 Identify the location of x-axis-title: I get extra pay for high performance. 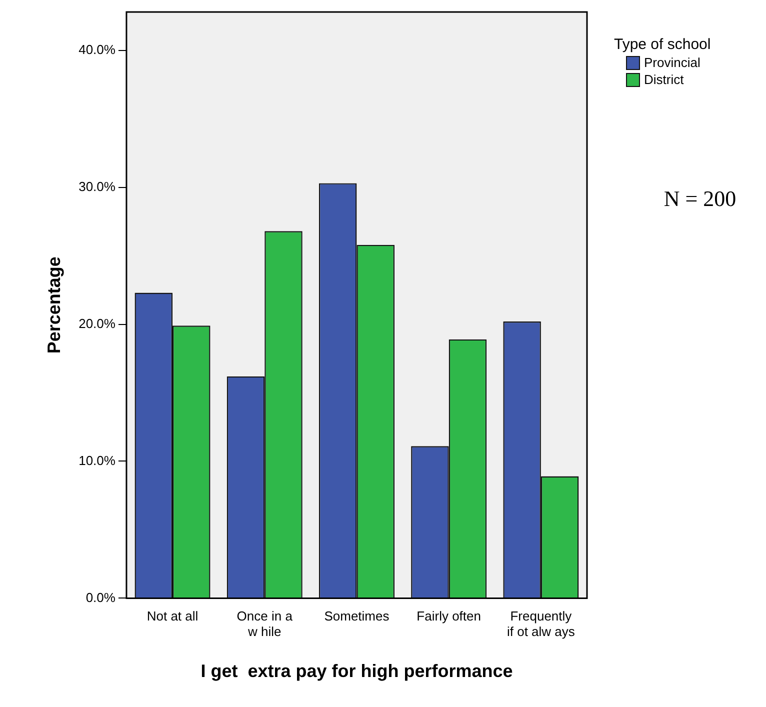
(356, 671).